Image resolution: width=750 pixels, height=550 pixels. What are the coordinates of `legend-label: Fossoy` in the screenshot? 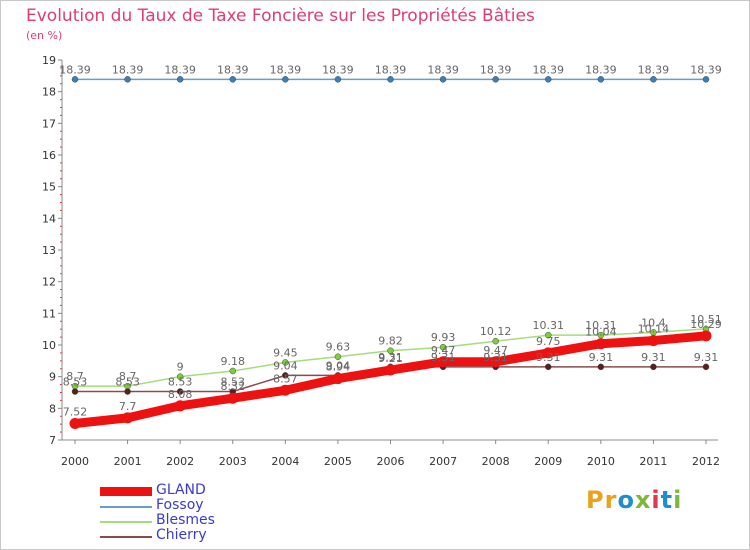 It's located at (180, 505).